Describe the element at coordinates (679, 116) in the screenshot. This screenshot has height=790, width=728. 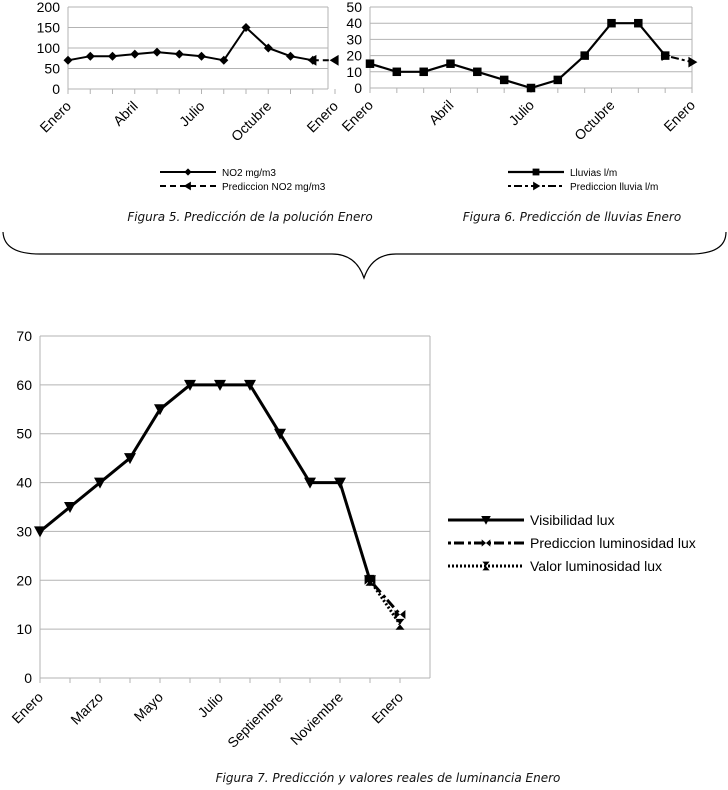
I see `xtick-label-fig6-12: Enero` at that location.